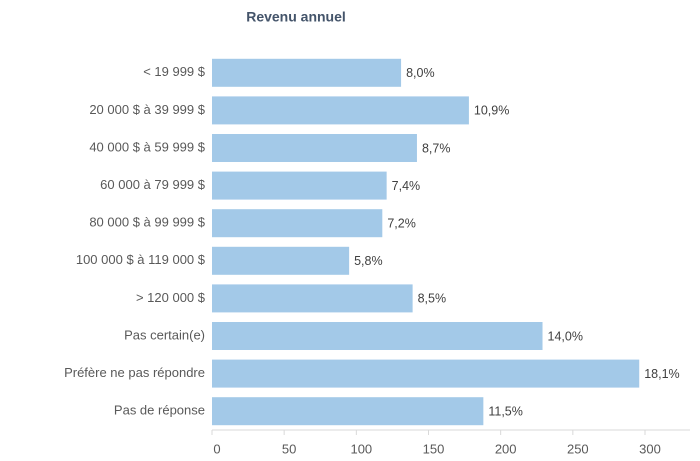 The width and height of the screenshot is (700, 461). I want to click on value-label: 14,0%, so click(565, 336).